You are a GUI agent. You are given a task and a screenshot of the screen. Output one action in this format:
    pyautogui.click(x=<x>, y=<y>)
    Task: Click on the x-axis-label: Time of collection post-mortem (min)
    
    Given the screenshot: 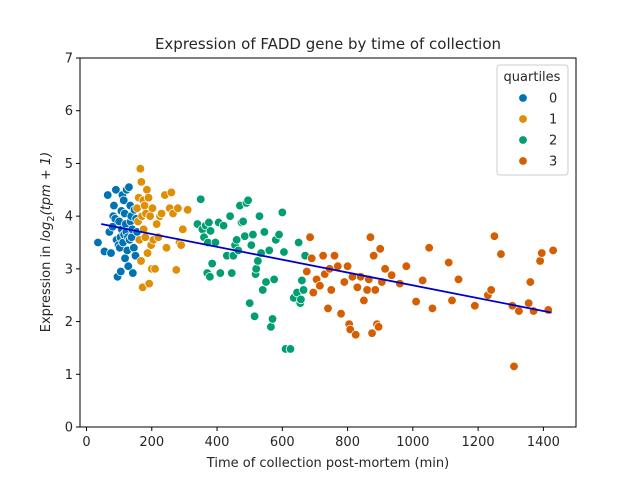 What is the action you would take?
    pyautogui.click(x=327, y=463)
    